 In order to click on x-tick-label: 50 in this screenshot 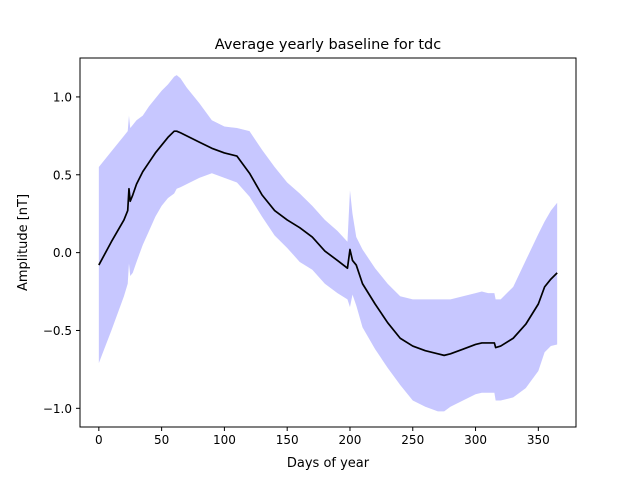, I will do `click(161, 440)`.